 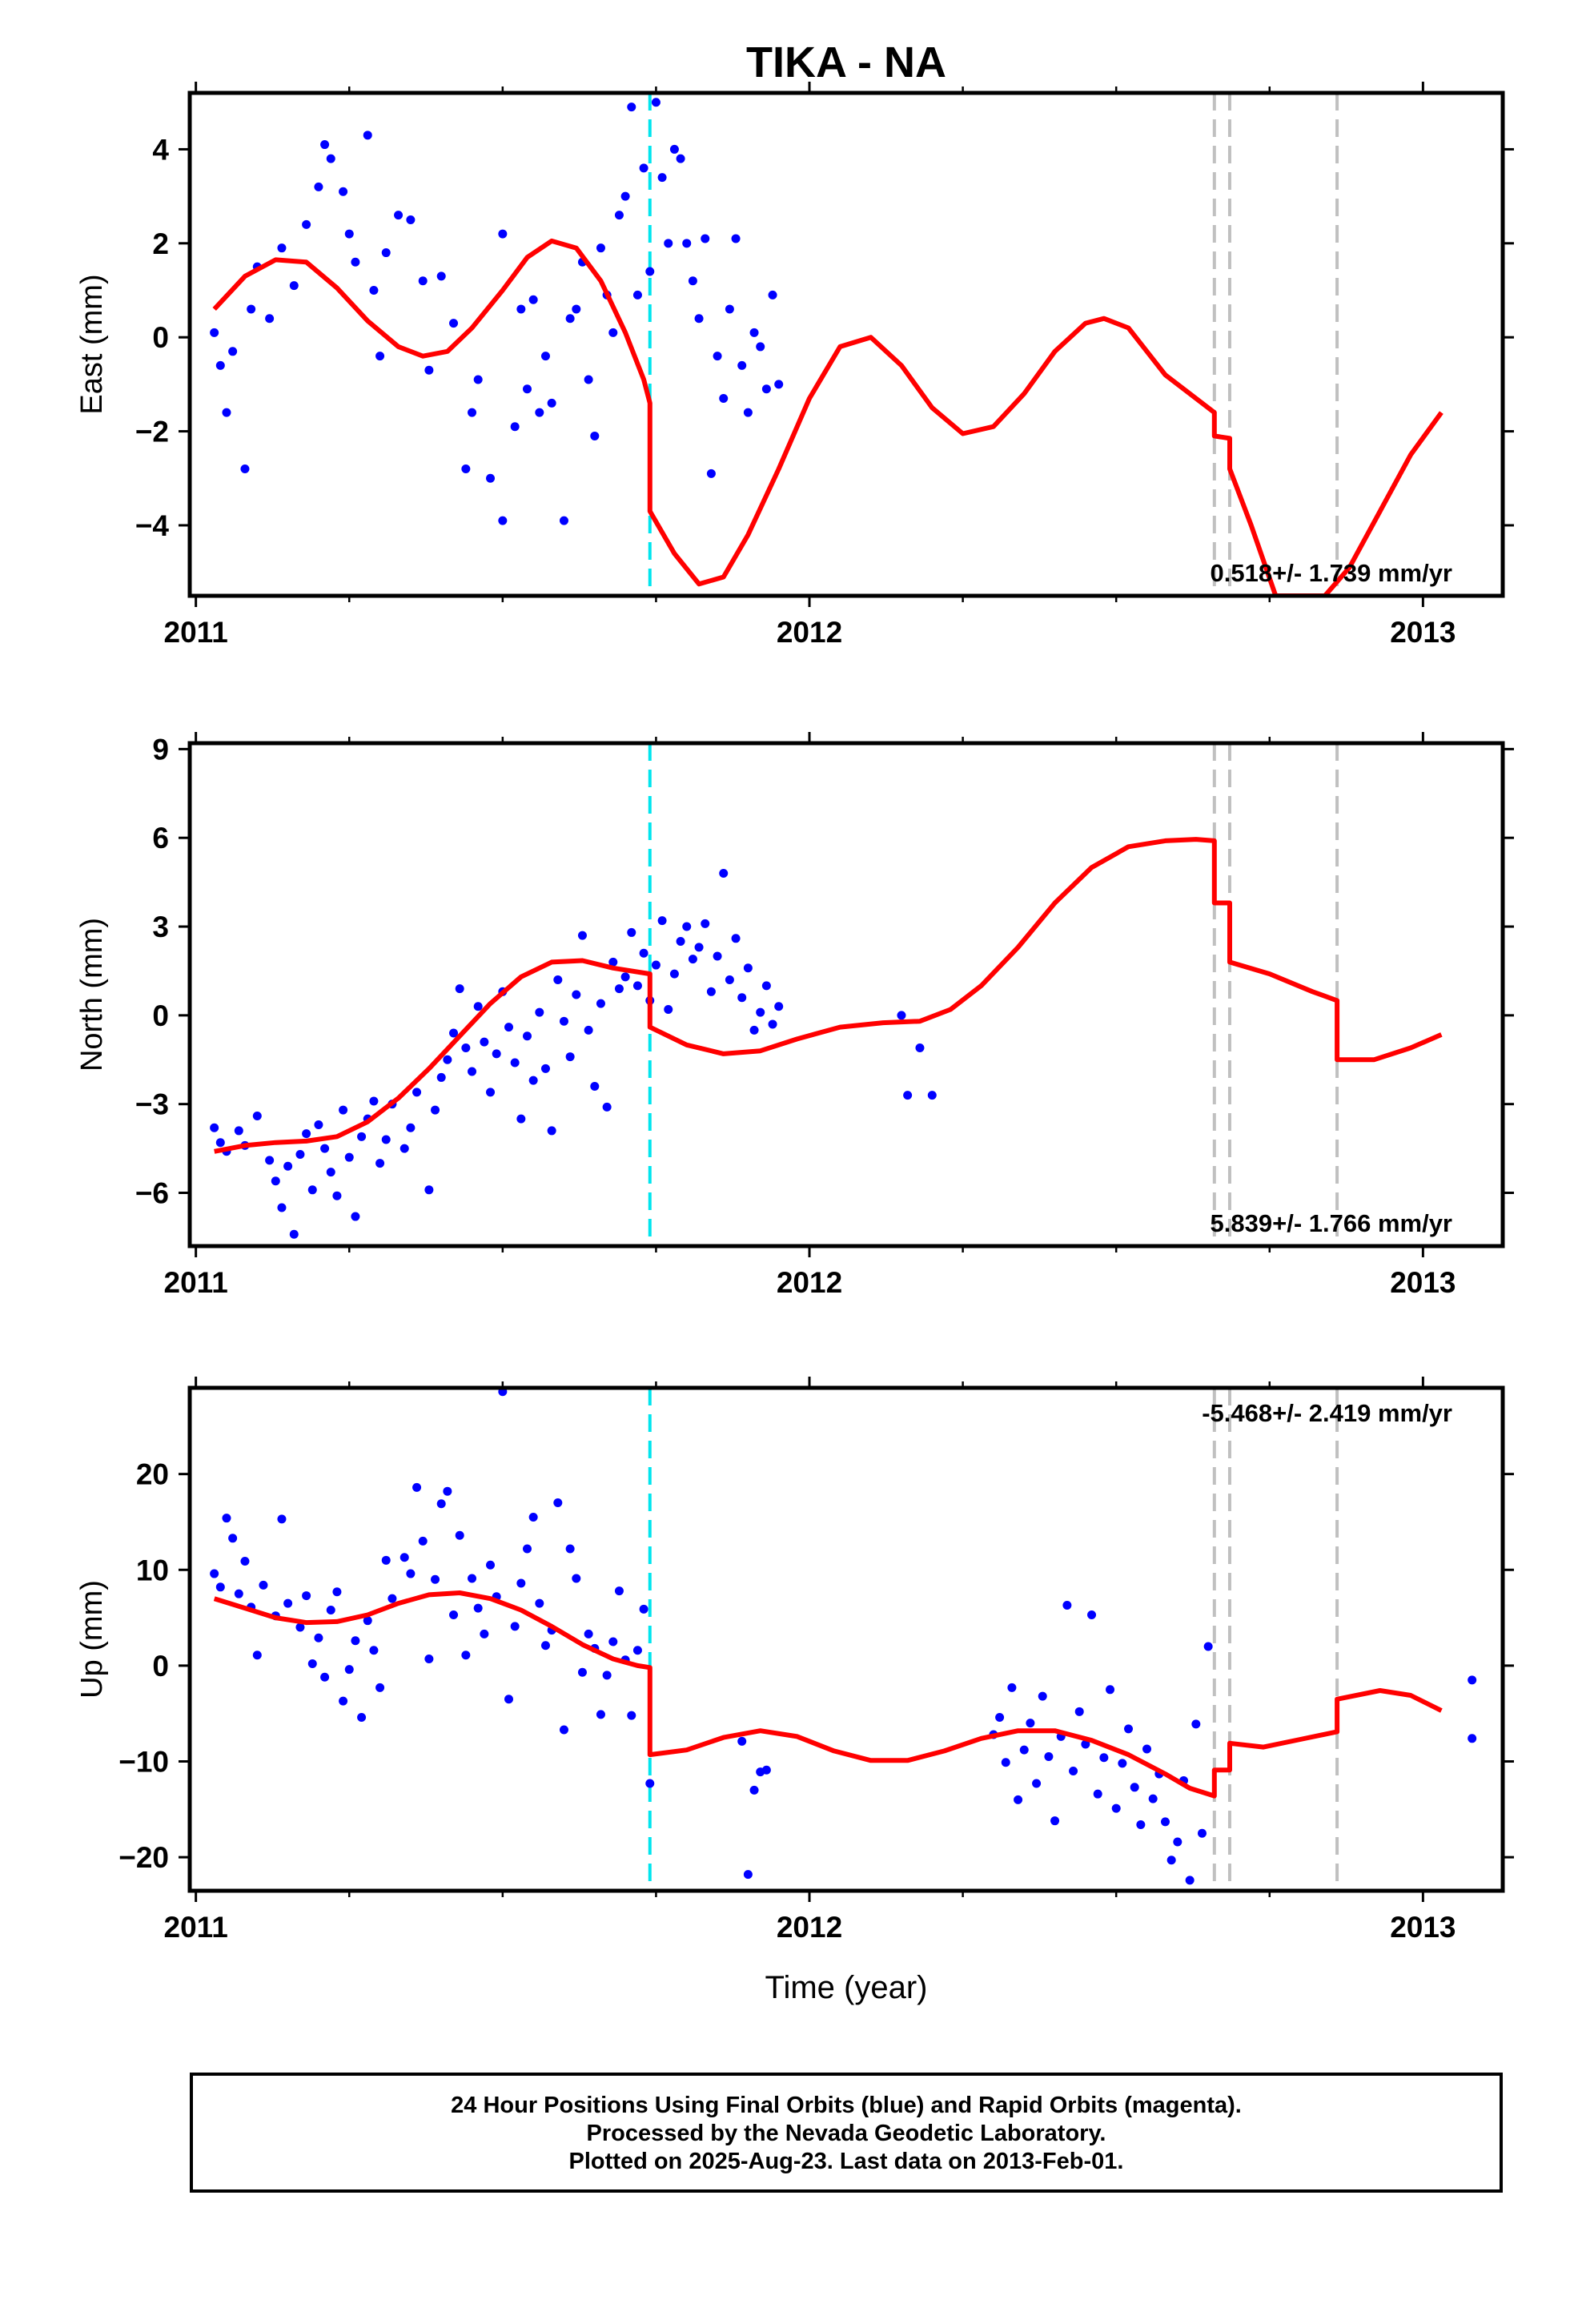 What do you see at coordinates (847, 1988) in the screenshot?
I see `x-axis-label: Time (year)` at bounding box center [847, 1988].